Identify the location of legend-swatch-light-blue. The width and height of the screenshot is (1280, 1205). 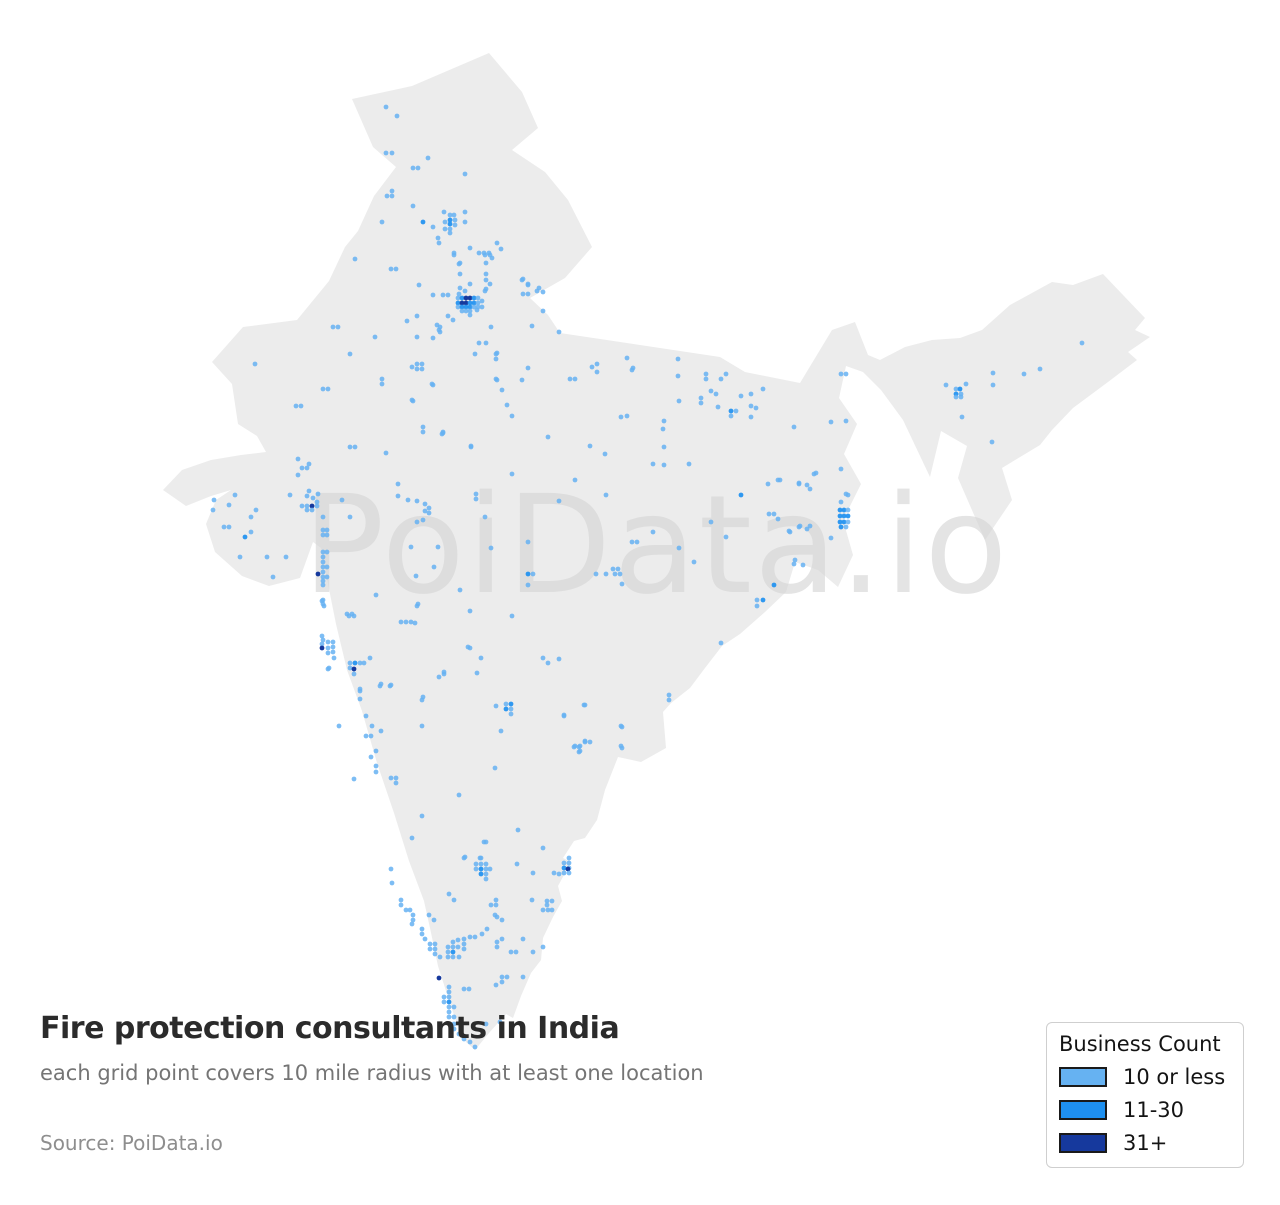
(1083, 1077).